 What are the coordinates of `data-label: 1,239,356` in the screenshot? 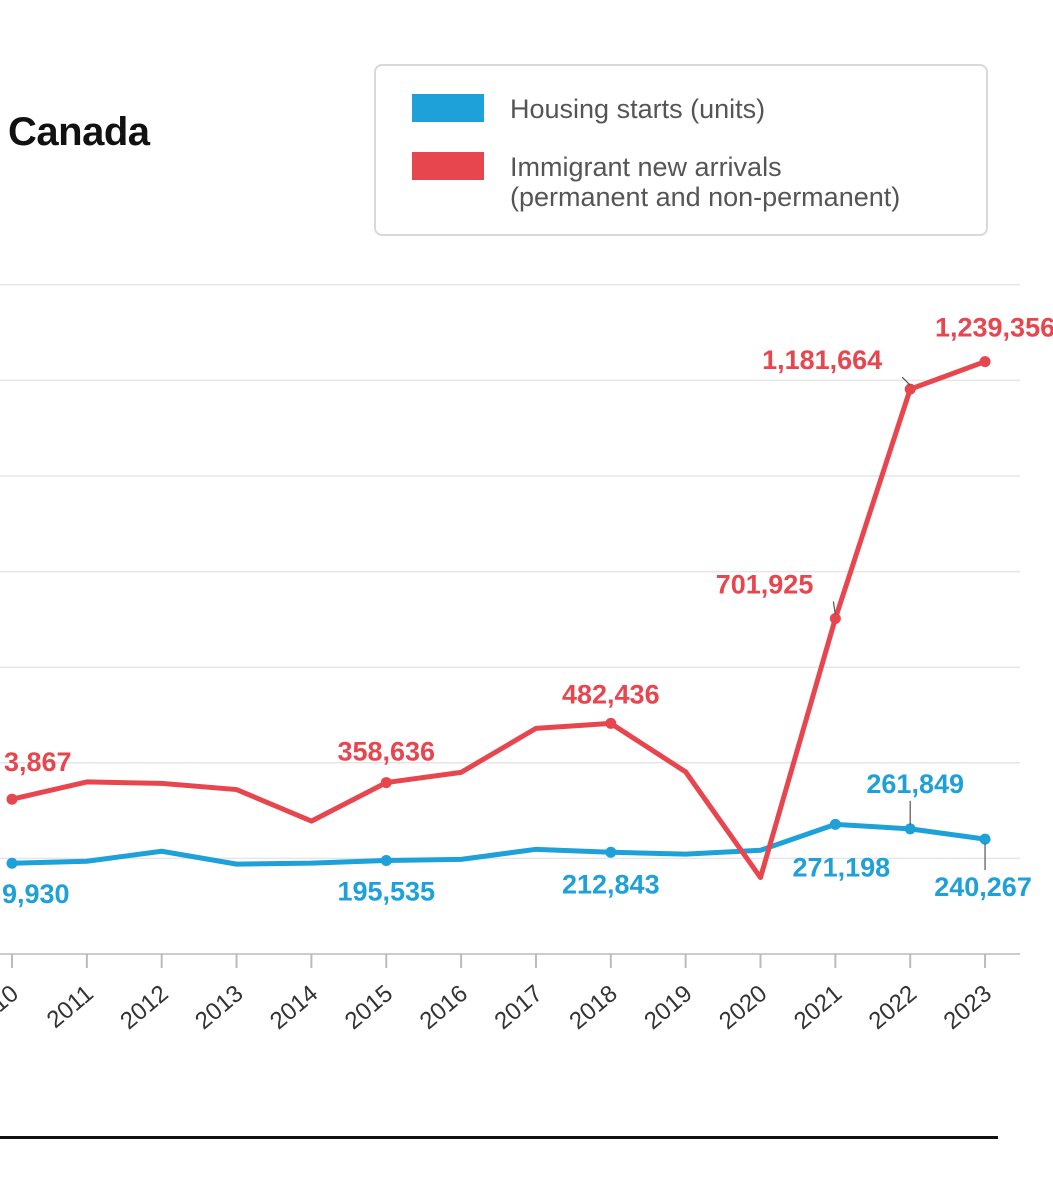 It's located at (994, 328).